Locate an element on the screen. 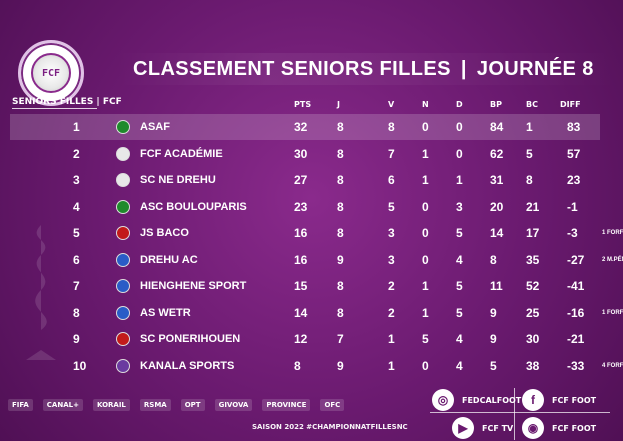 This screenshot has height=441, width=623. row-team: SC PONERIHOUEN is located at coordinates (190, 339).